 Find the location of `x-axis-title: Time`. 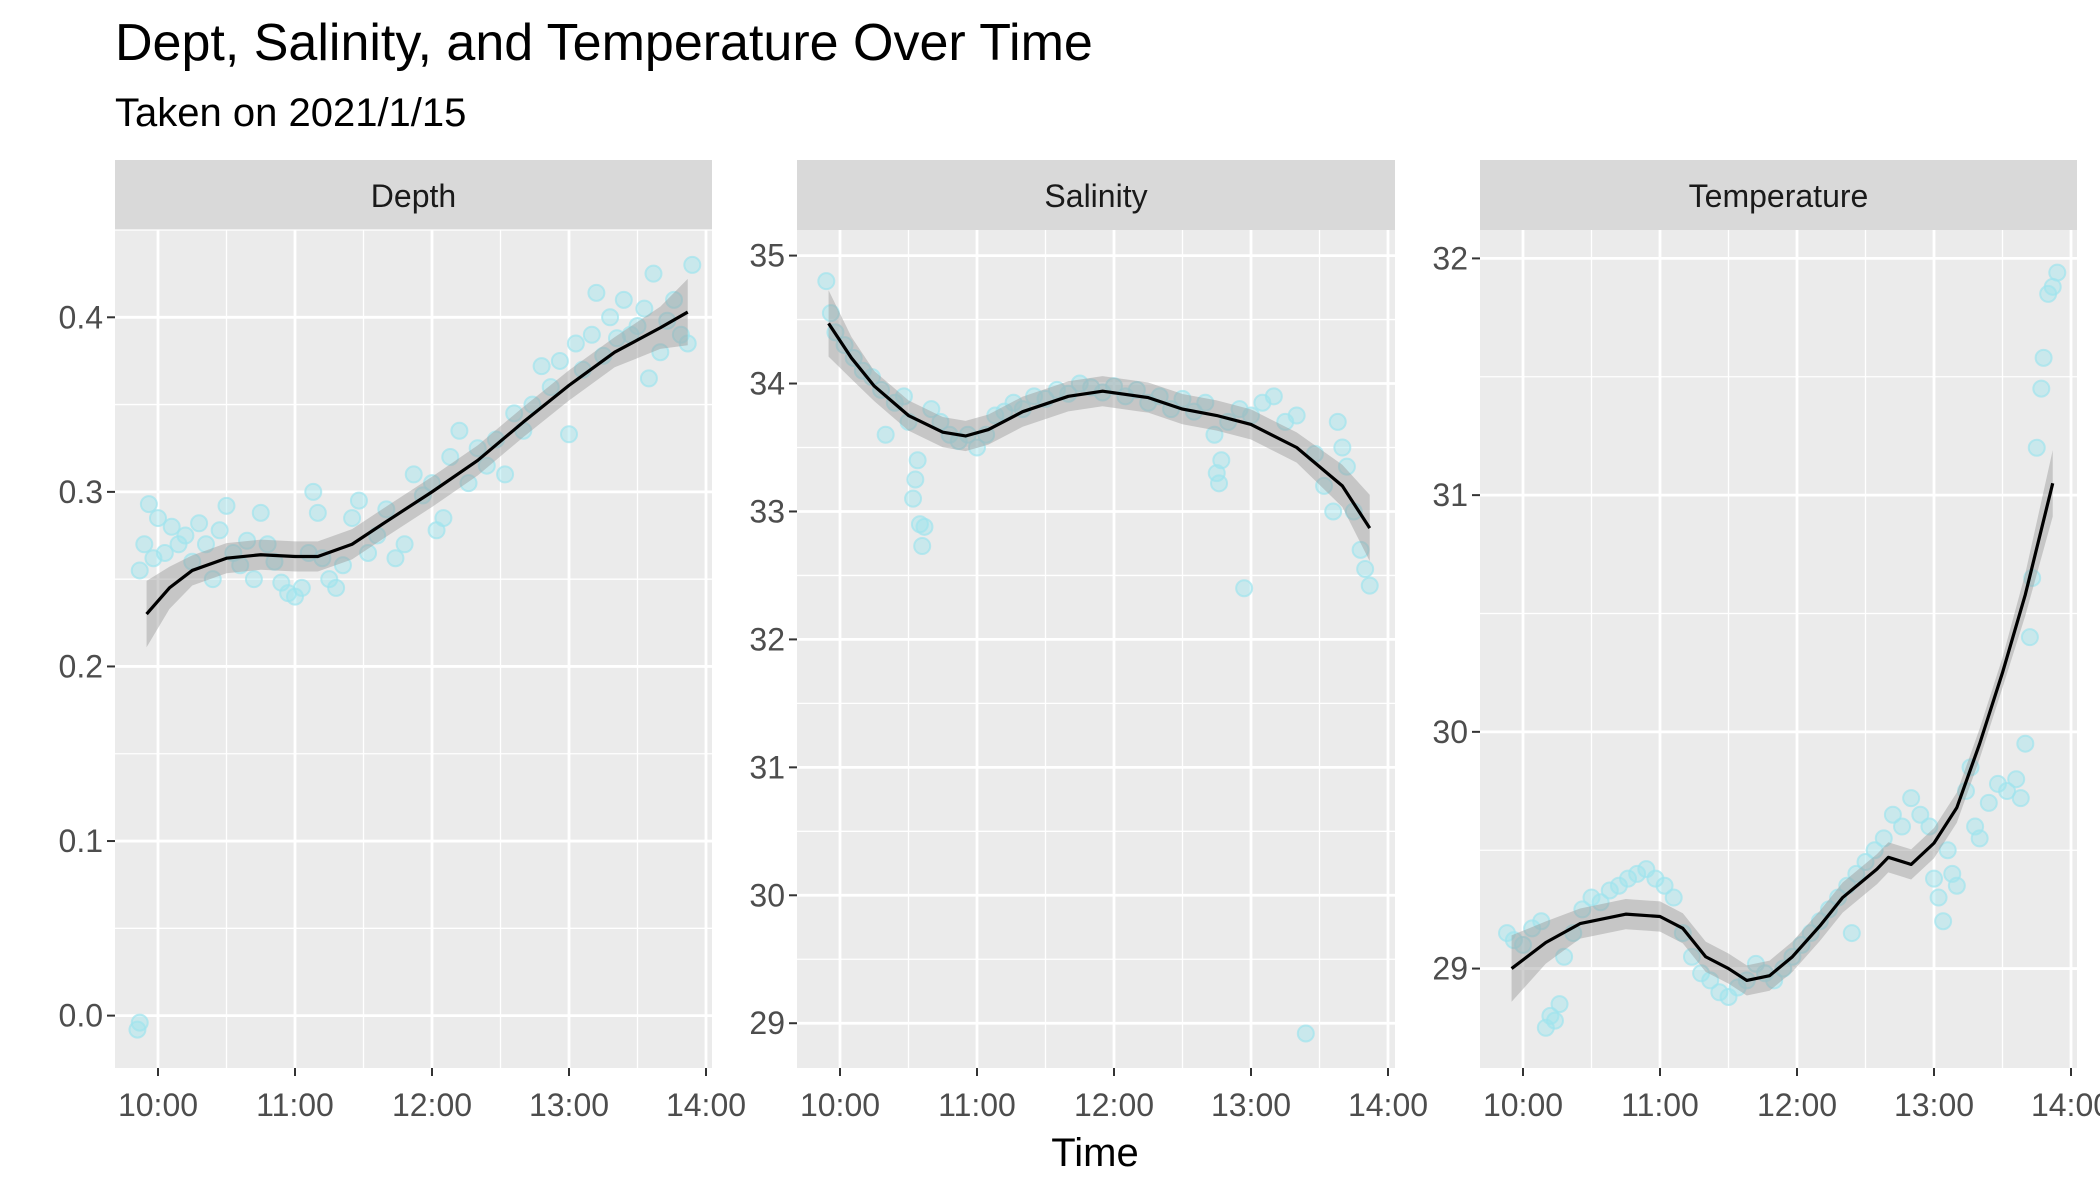

x-axis-title: Time is located at coordinates (1094, 1153).